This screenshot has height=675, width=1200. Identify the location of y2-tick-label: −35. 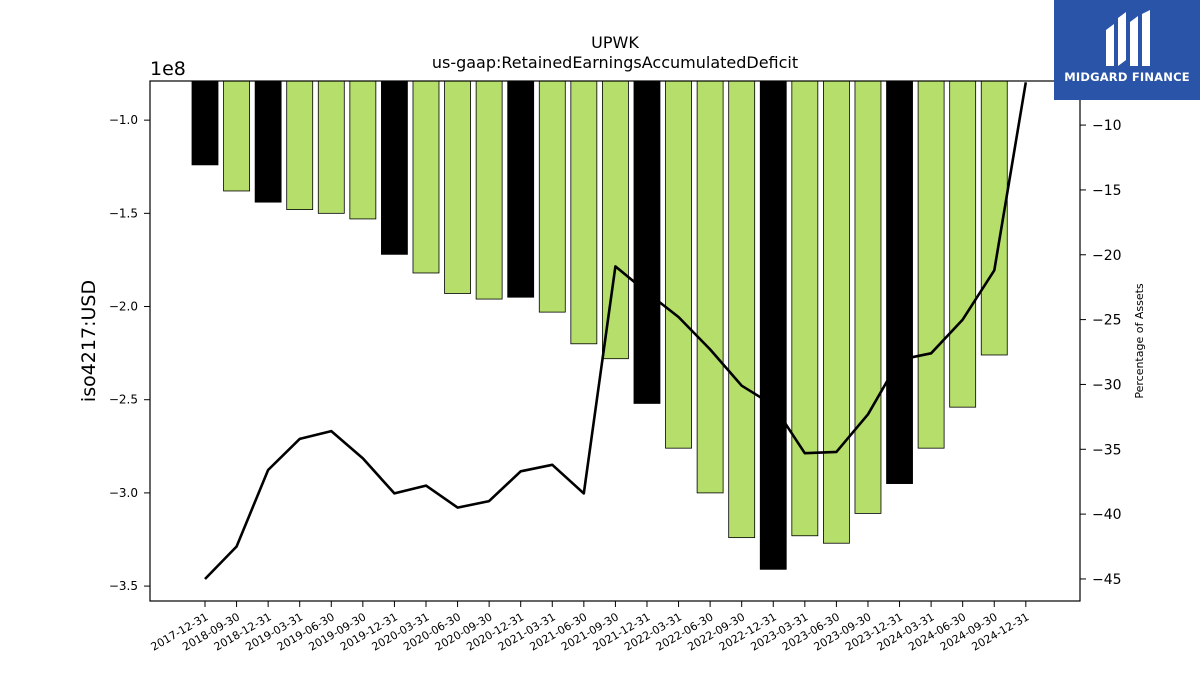
(1107, 450).